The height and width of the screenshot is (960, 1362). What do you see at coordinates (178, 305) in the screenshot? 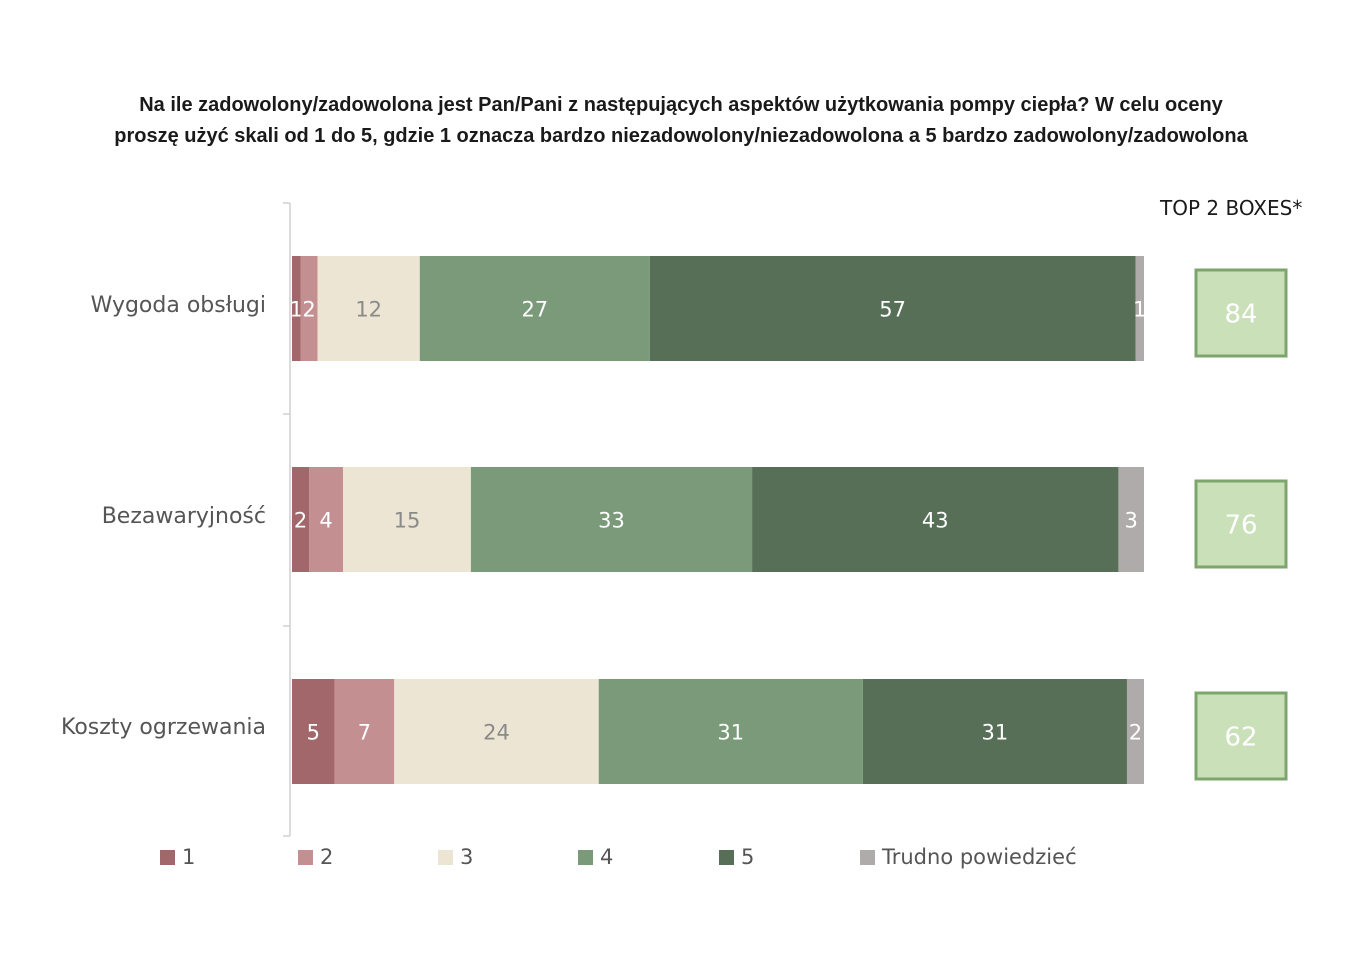
I see `category-label: Wygoda obsługi` at bounding box center [178, 305].